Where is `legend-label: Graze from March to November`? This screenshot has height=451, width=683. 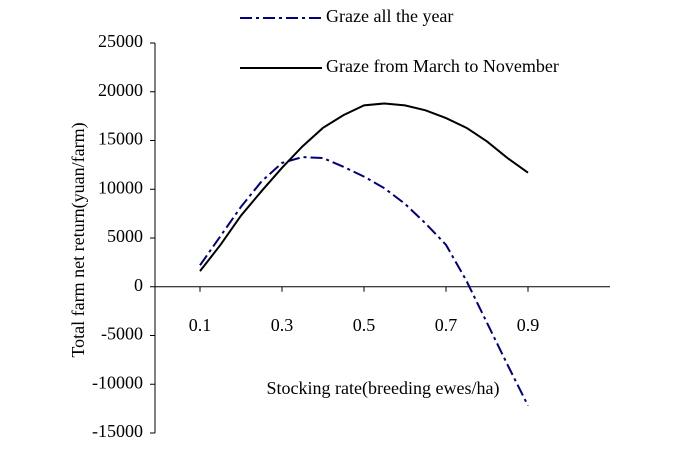
legend-label: Graze from March to November is located at coordinates (442, 66).